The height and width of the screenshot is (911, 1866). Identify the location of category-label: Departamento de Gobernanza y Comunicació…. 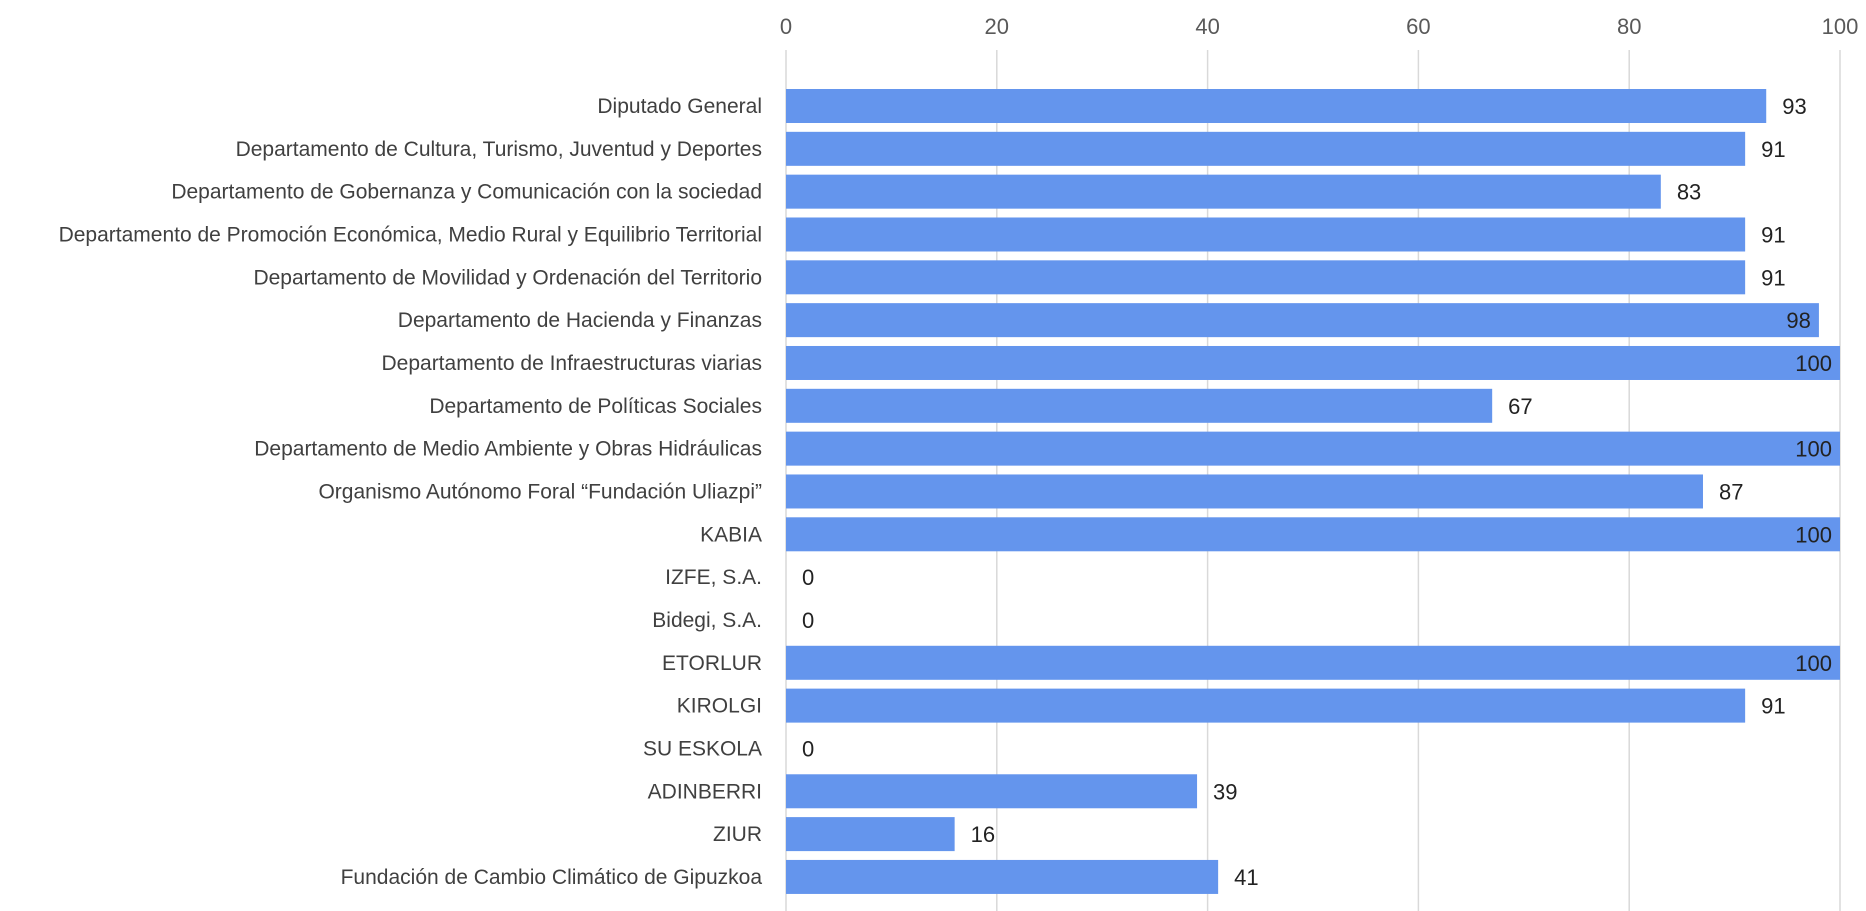
(466, 192).